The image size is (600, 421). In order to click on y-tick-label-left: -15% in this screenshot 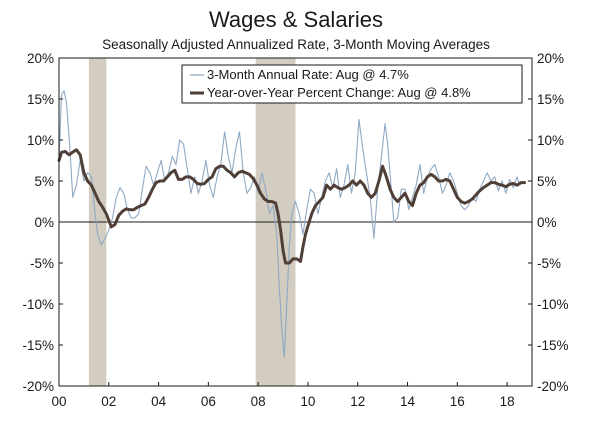, I will do `click(38, 345)`.